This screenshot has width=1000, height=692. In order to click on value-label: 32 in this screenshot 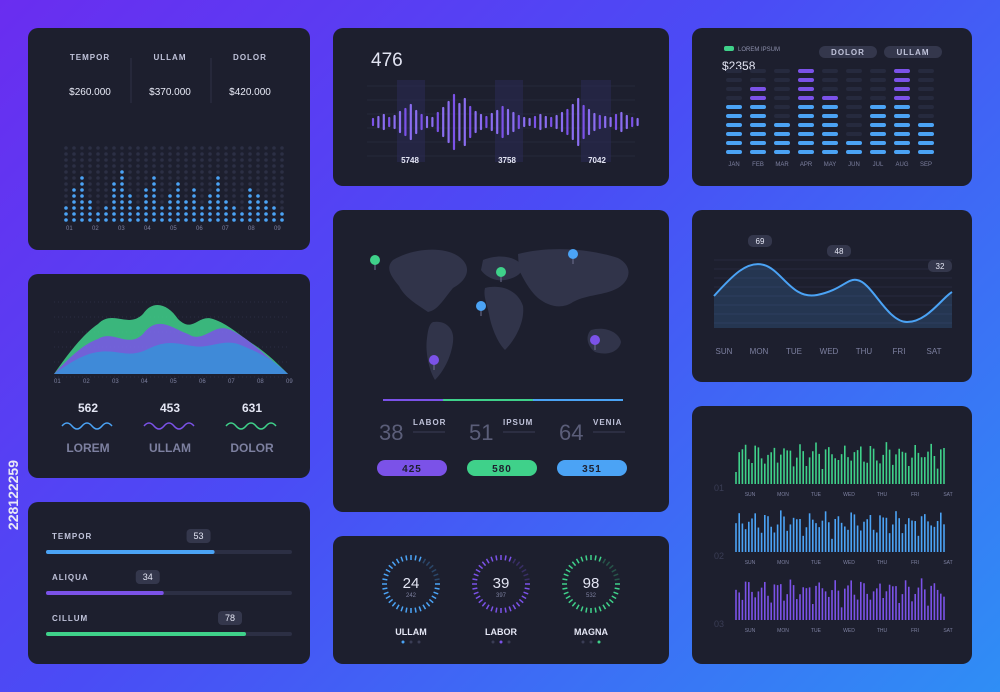, I will do `click(940, 266)`.